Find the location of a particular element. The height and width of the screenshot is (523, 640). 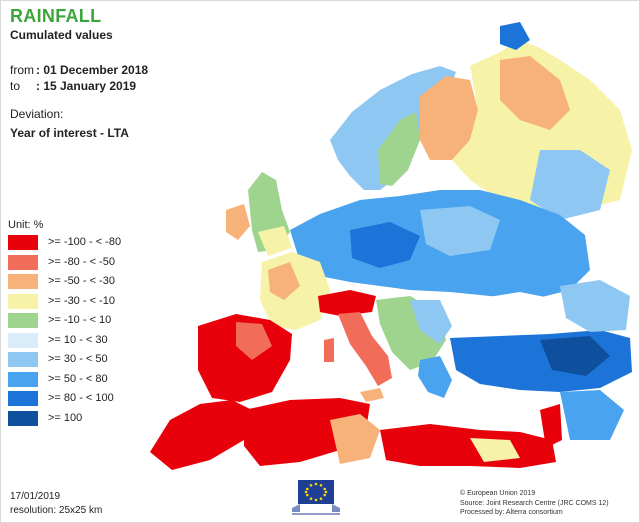

legend-label: >= 10 - < 30 is located at coordinates (78, 339).